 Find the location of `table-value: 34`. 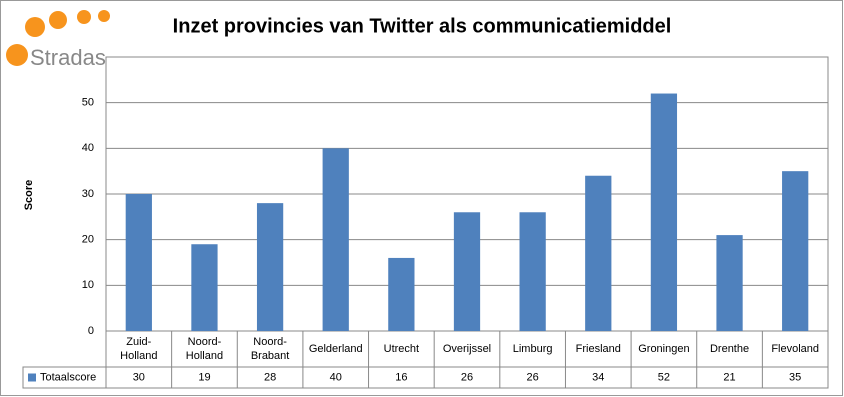

table-value: 34 is located at coordinates (598, 377).